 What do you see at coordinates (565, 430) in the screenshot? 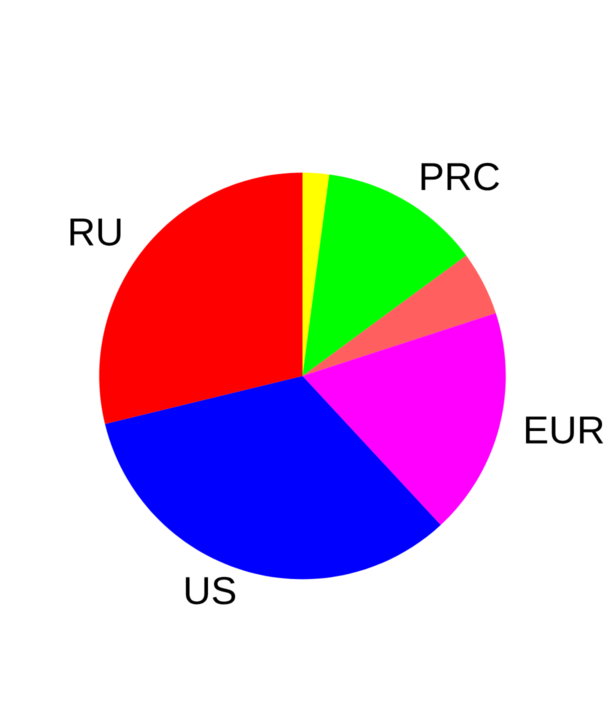
I see `slice-label: EUR` at bounding box center [565, 430].